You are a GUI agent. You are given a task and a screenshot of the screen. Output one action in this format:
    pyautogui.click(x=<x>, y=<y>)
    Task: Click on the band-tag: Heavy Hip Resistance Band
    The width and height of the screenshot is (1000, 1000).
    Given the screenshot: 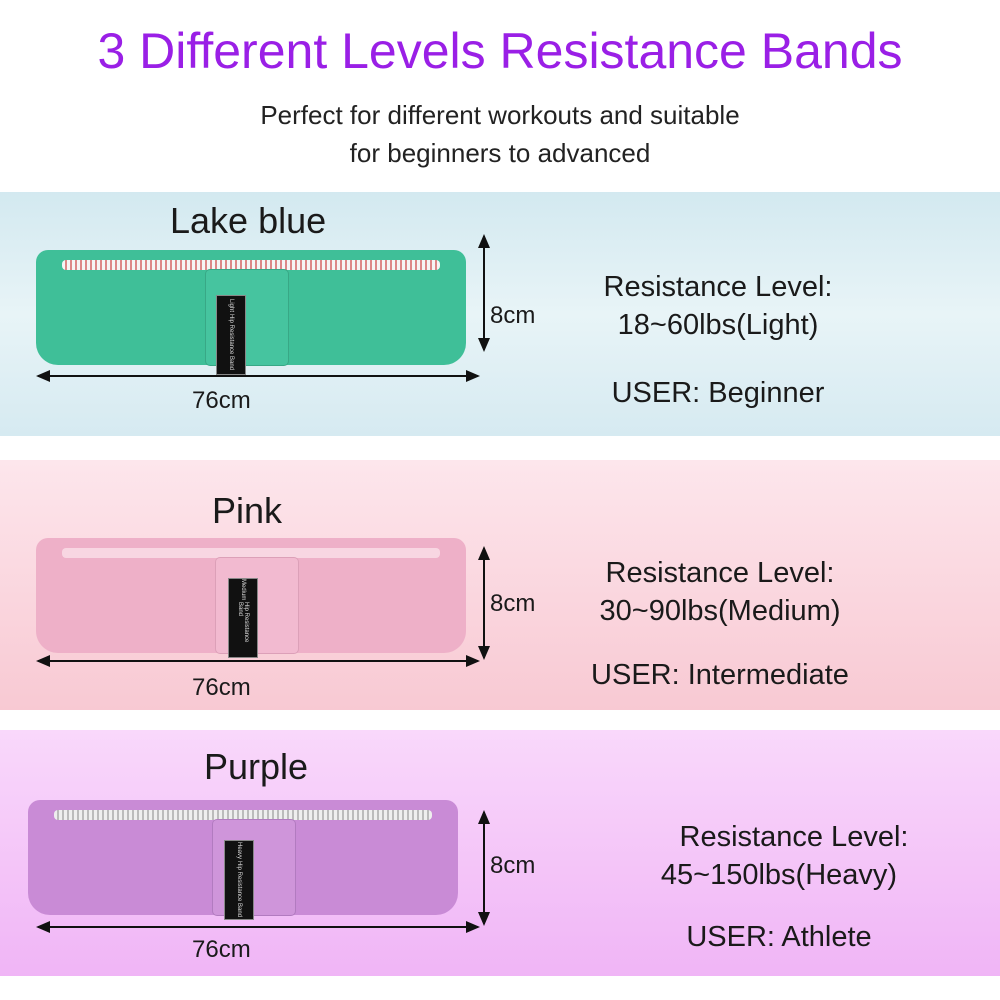 What is the action you would take?
    pyautogui.click(x=239, y=880)
    